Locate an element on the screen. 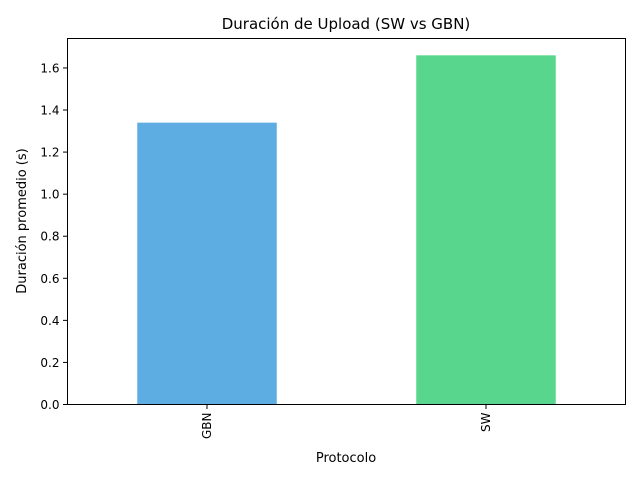 Image resolution: width=640 pixels, height=480 pixels. x-tick-label-sw: SW is located at coordinates (486, 422).